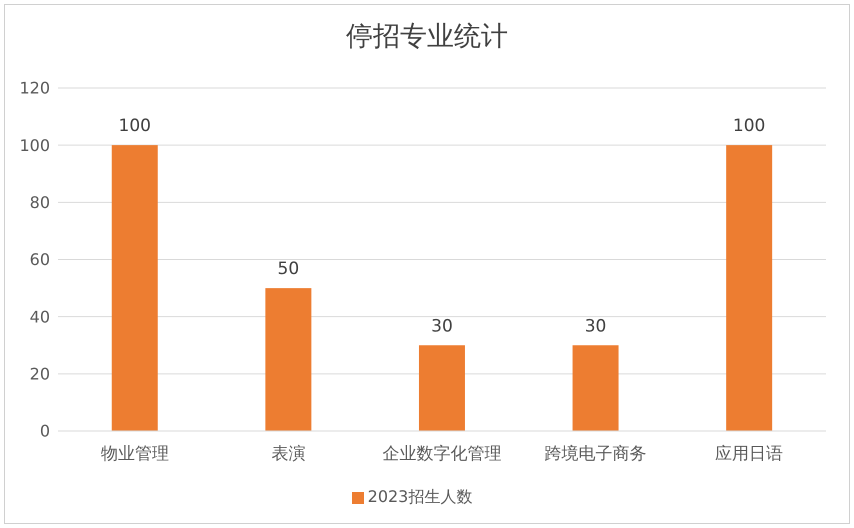  I want to click on x-tick-label: 企业数字化管理, so click(442, 454).